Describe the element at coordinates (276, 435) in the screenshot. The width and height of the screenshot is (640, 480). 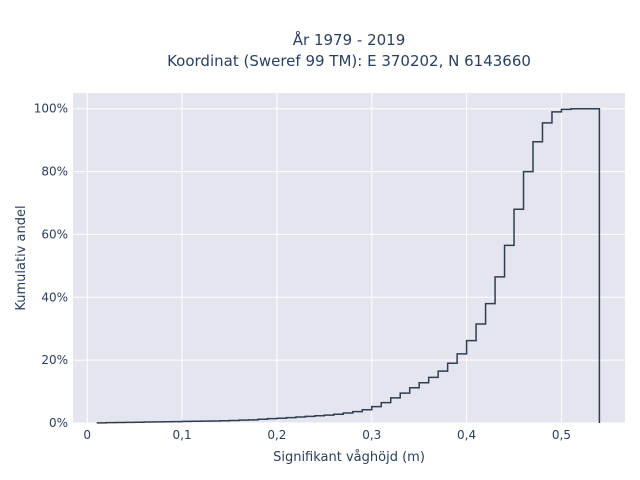
I see `x-tick-label: 0,2` at that location.